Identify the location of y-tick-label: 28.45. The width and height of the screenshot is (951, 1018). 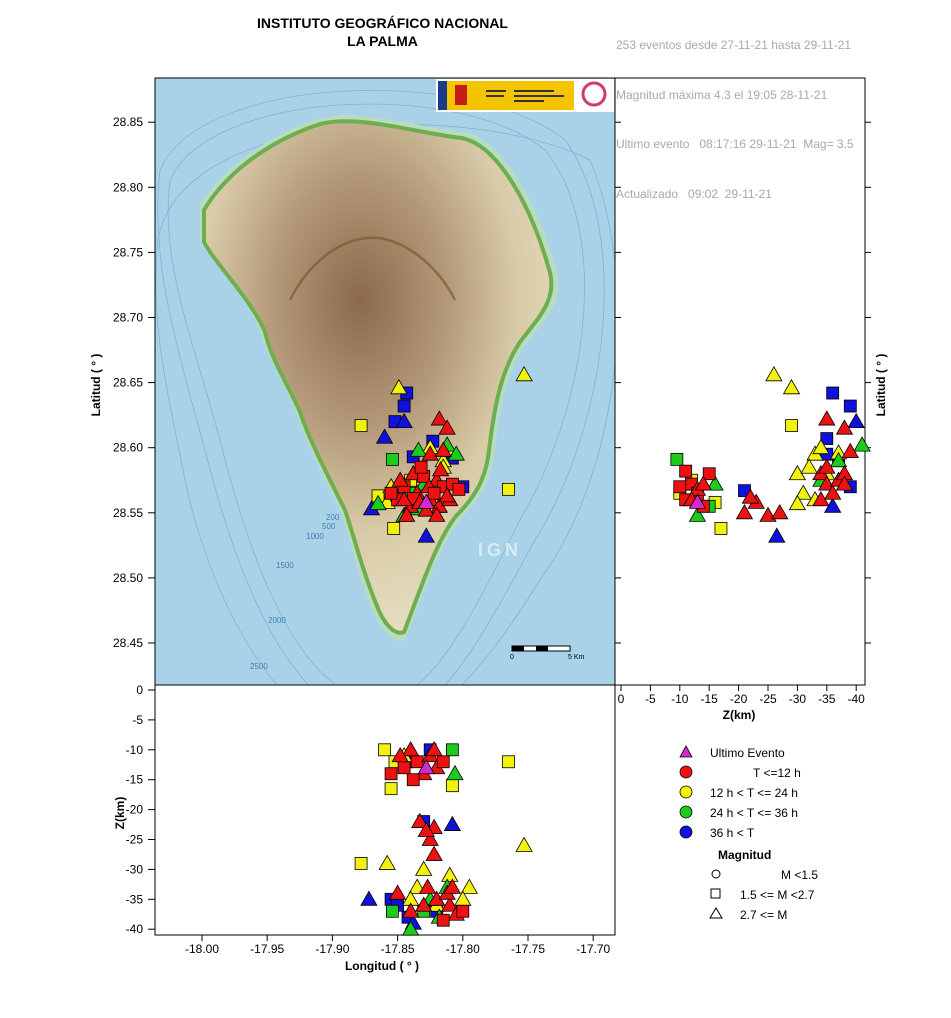
(128, 643).